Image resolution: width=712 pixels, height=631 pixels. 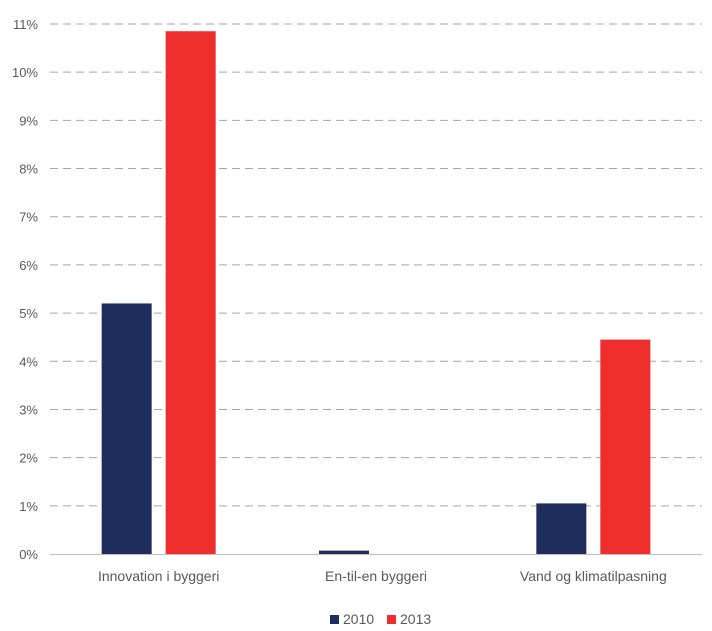 What do you see at coordinates (28, 506) in the screenshot?
I see `y-tick-label: 1%` at bounding box center [28, 506].